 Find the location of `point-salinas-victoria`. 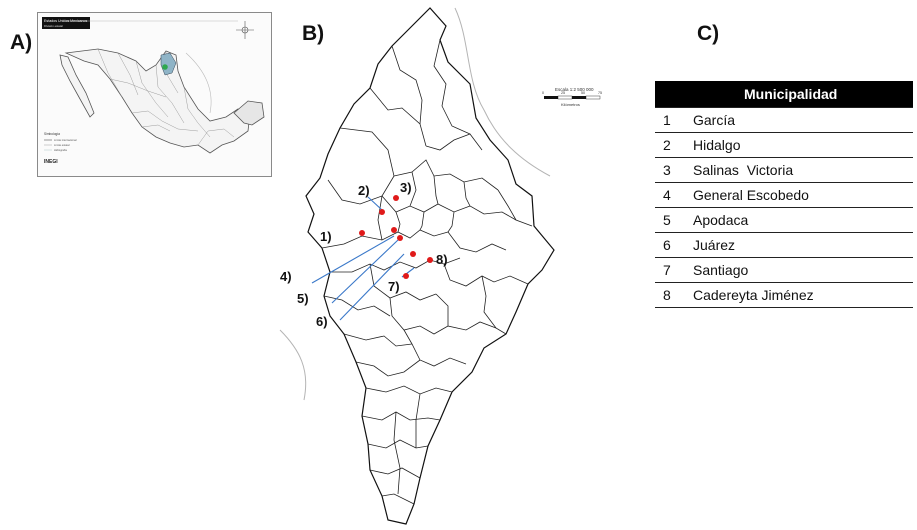

point-salinas-victoria is located at coordinates (396, 198).